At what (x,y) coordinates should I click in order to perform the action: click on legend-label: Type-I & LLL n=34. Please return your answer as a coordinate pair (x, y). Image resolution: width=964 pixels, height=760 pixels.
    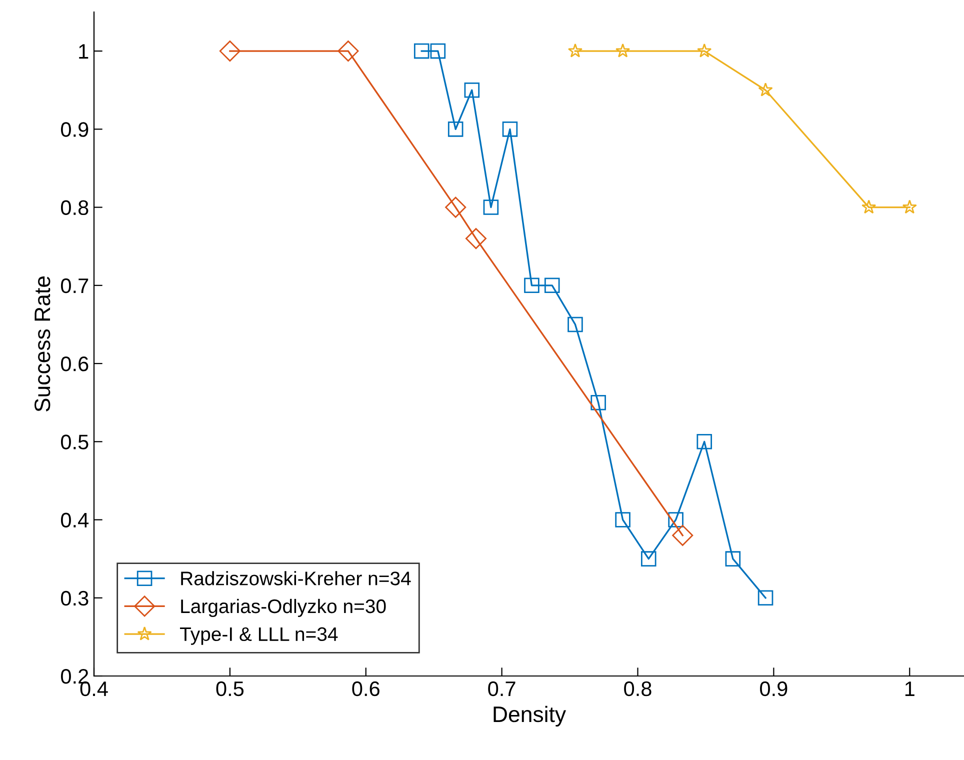
    Looking at the image, I should click on (259, 636).